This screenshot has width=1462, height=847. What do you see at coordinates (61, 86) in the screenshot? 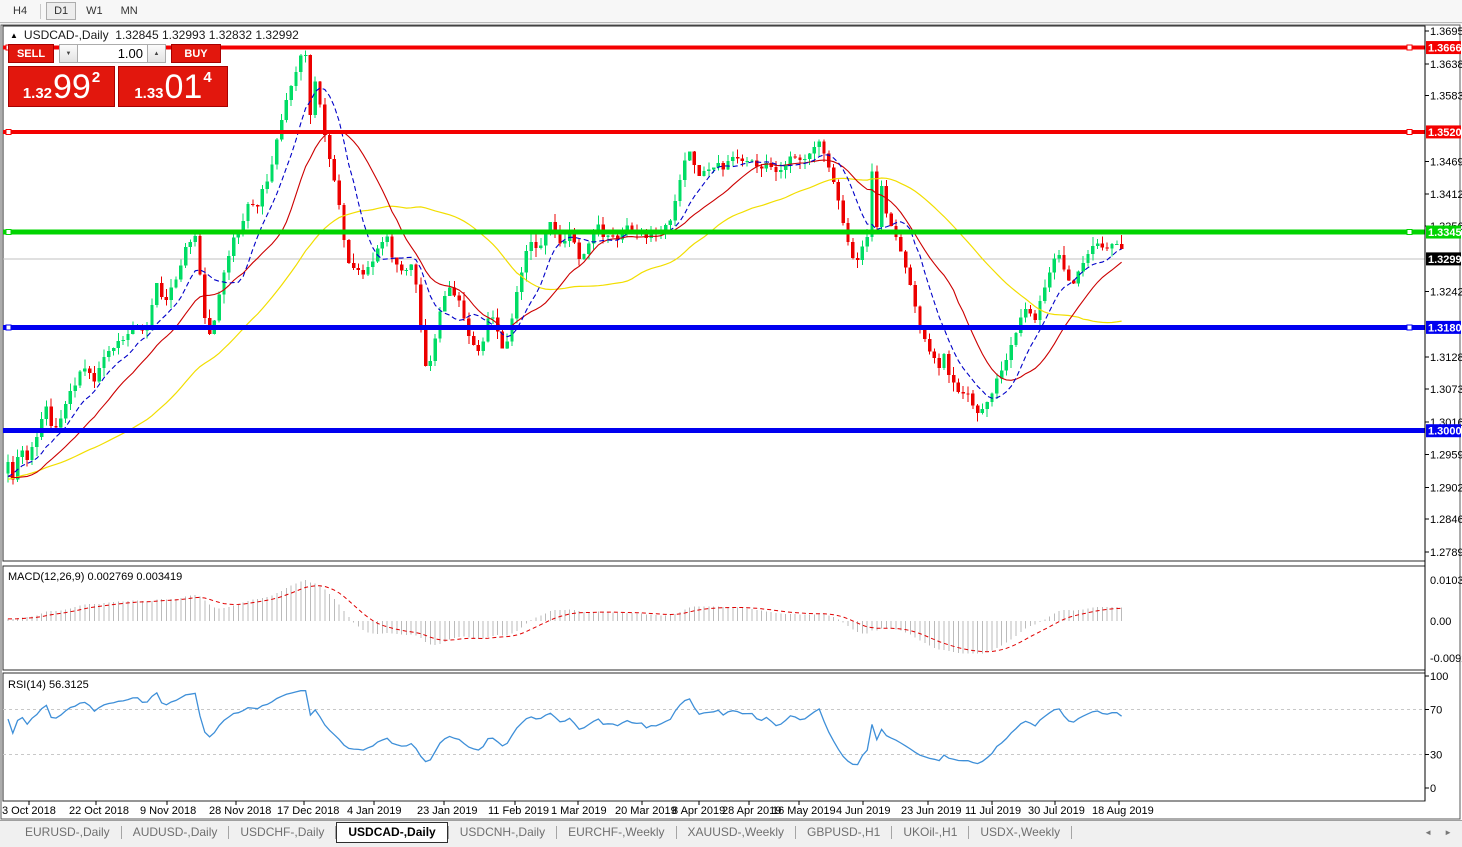
I see `sell-price-display: 1.32 99 2` at bounding box center [61, 86].